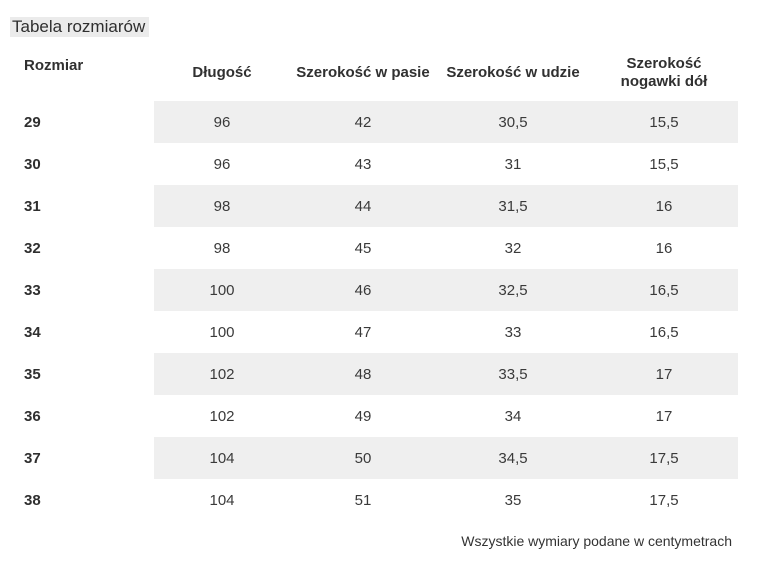 The image size is (762, 576). I want to click on table-row: 35 102 48 33,5 17, so click(374, 374).